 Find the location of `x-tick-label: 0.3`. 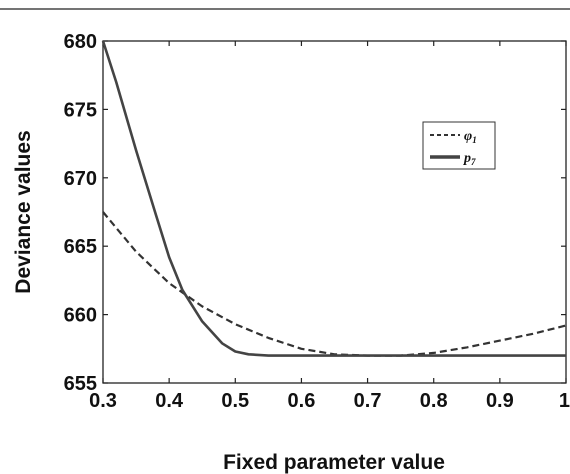

x-tick-label: 0.3 is located at coordinates (103, 401).